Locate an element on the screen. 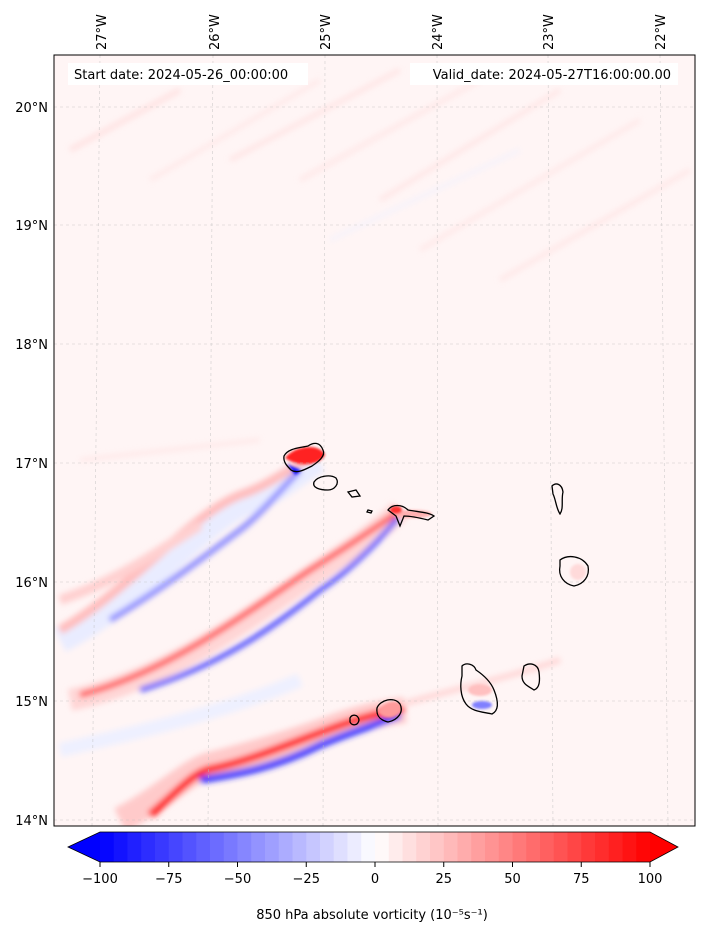 This screenshot has height=936, width=703. lon-label: 22°W is located at coordinates (661, 32).